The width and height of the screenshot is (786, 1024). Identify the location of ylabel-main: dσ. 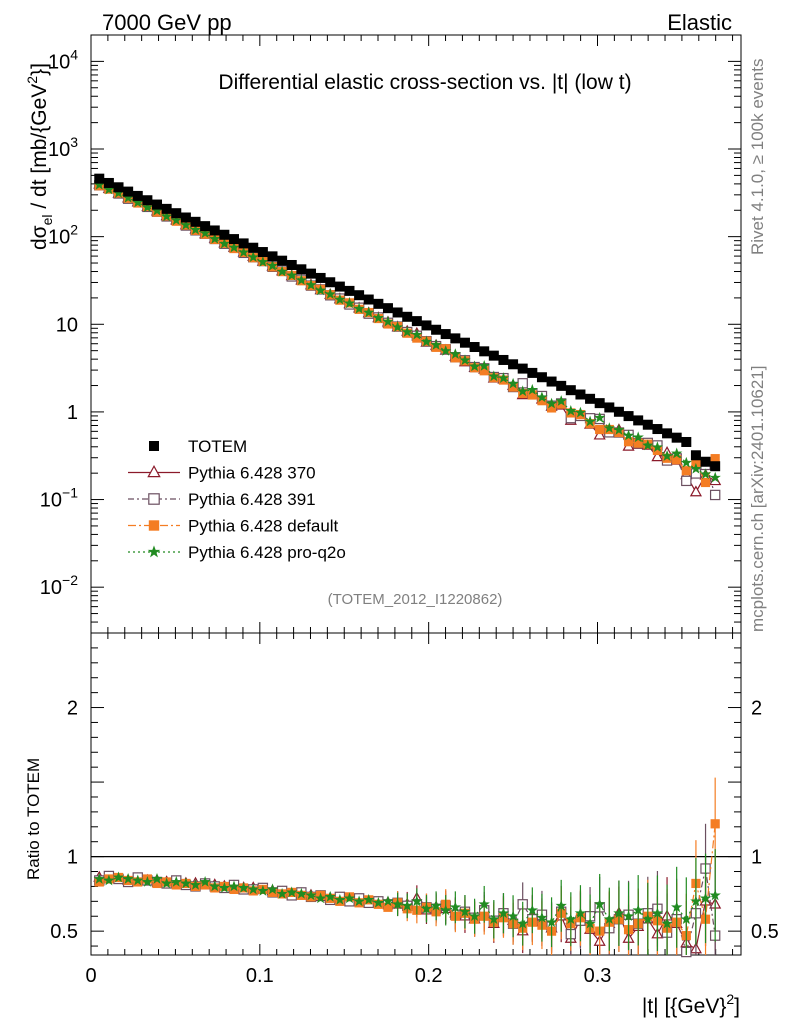
(39, 237).